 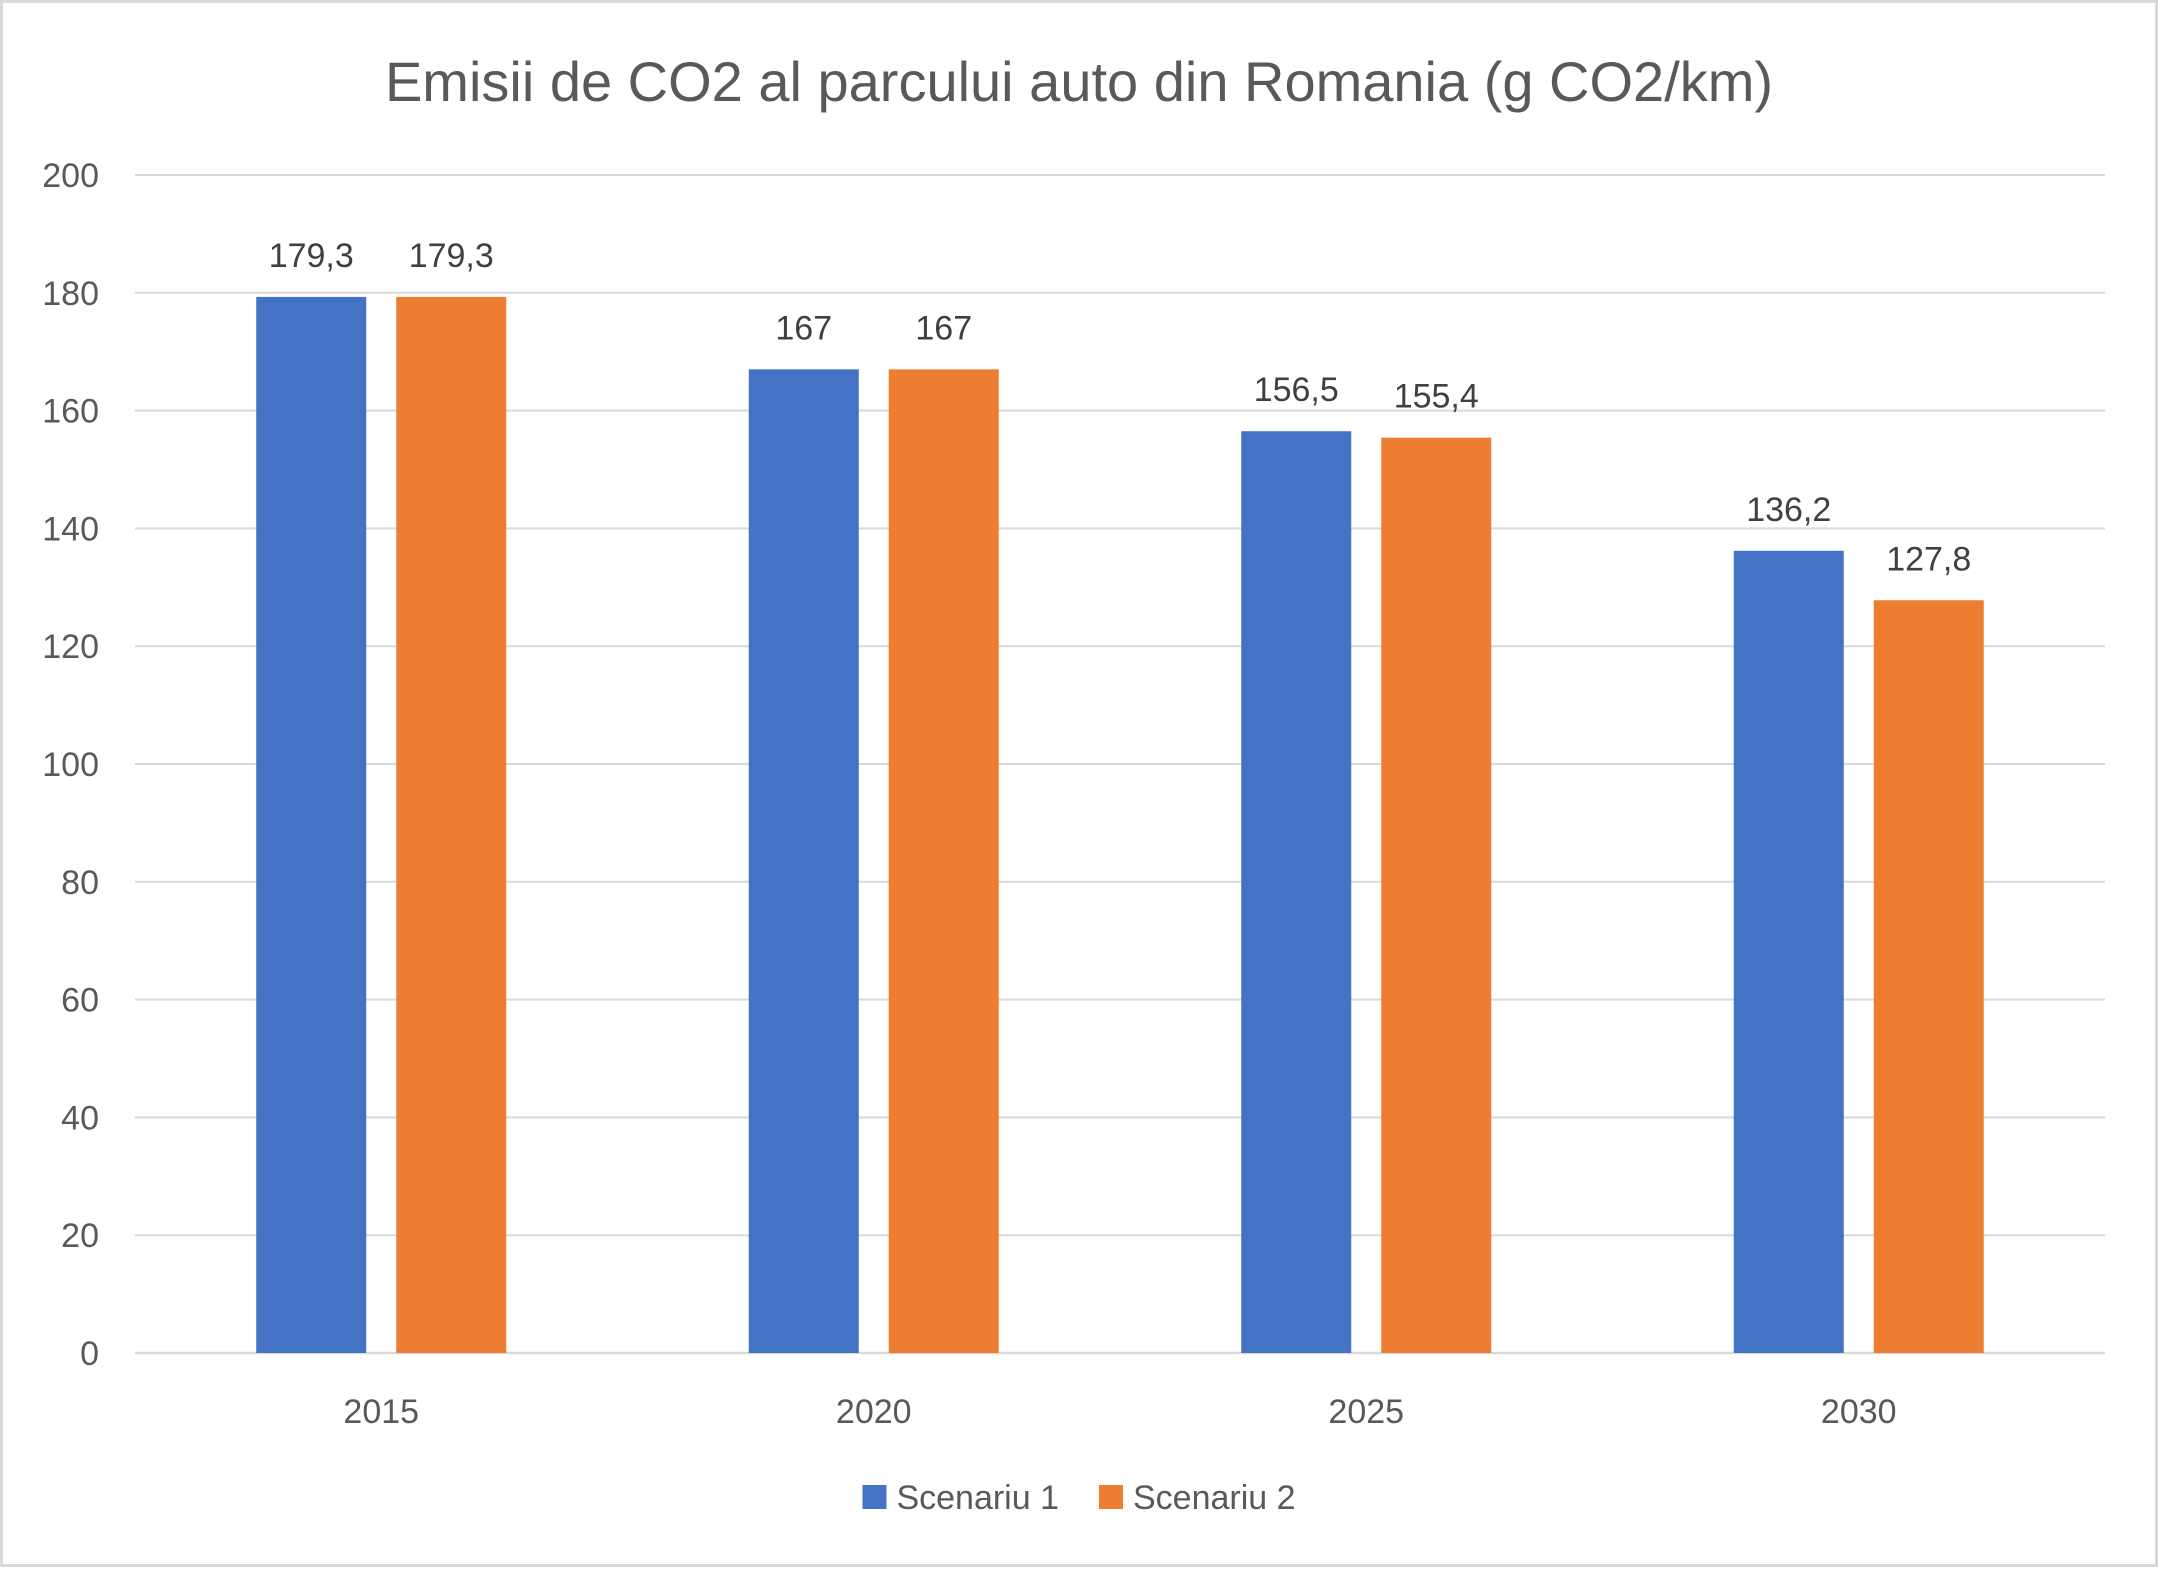 I want to click on data-label: 156,5, so click(x=1296, y=390).